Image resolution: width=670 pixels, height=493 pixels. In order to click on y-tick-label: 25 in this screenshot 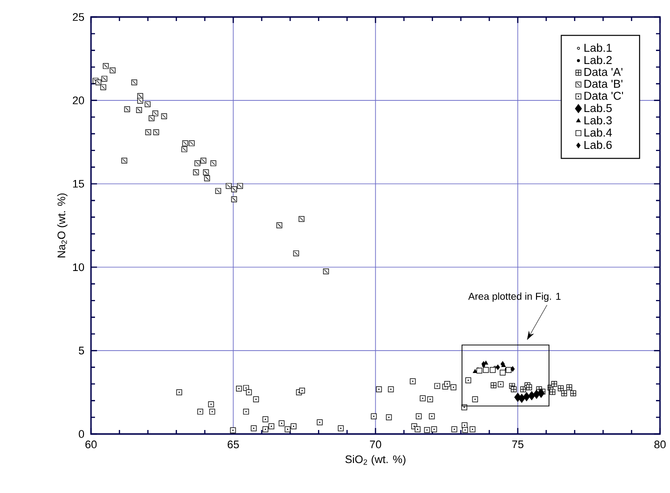, I will do `click(78, 17)`.